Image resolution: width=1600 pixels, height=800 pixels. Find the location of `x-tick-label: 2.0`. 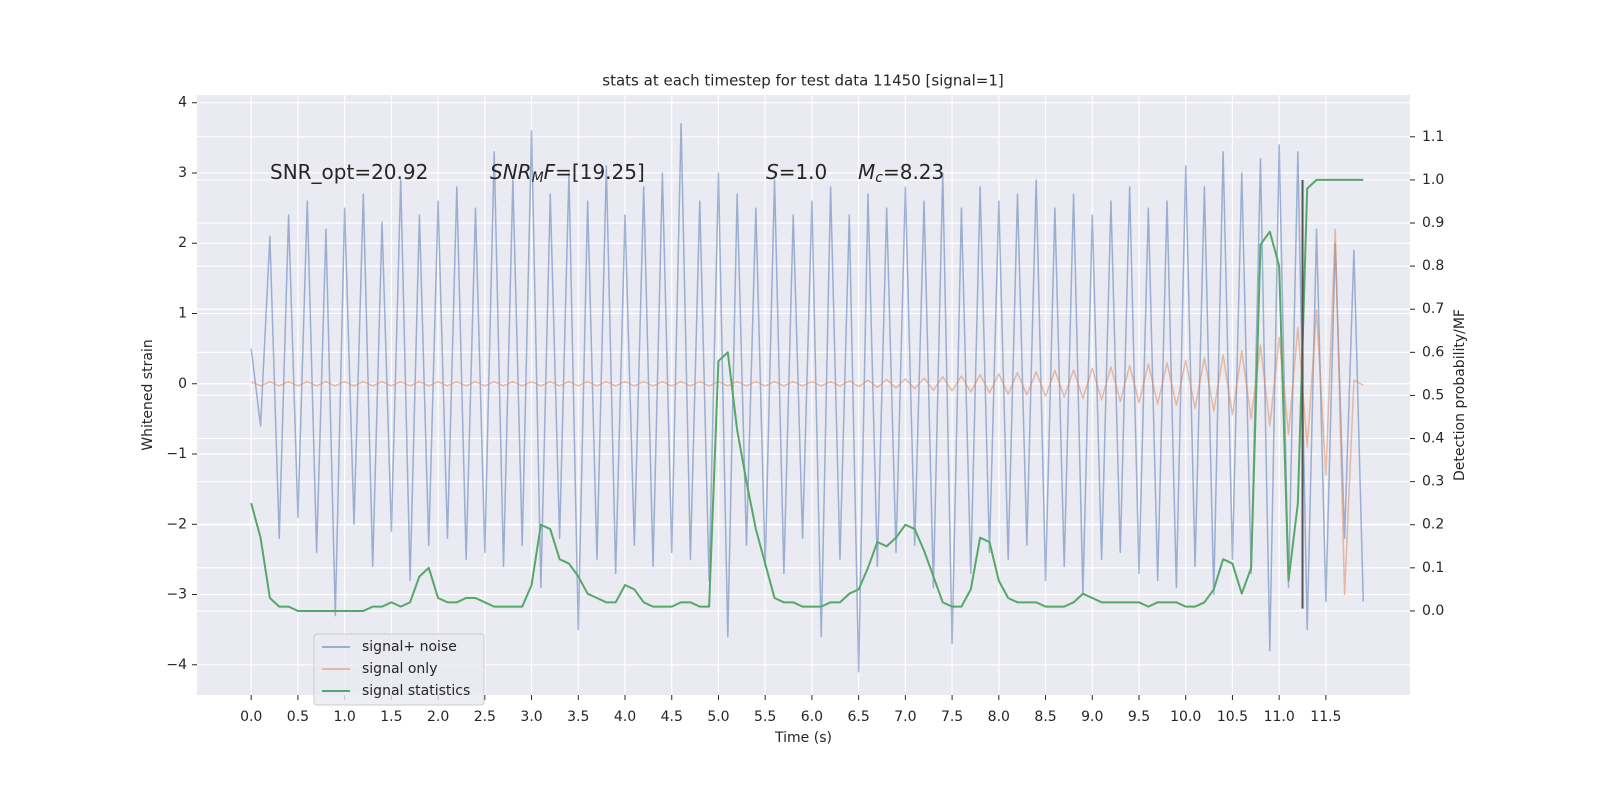

x-tick-label: 2.0 is located at coordinates (438, 717).